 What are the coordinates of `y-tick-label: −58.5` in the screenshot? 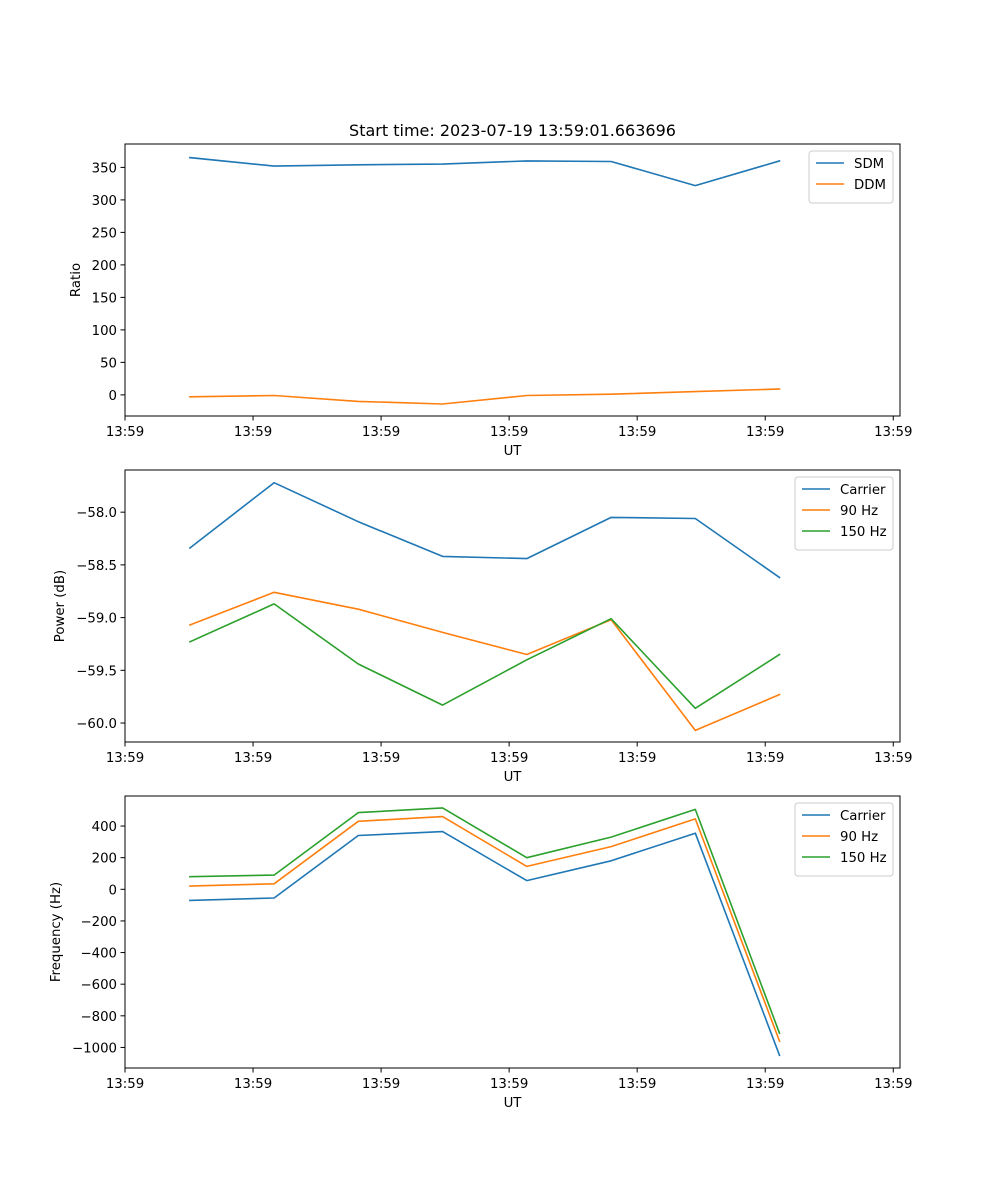 It's located at (96, 566).